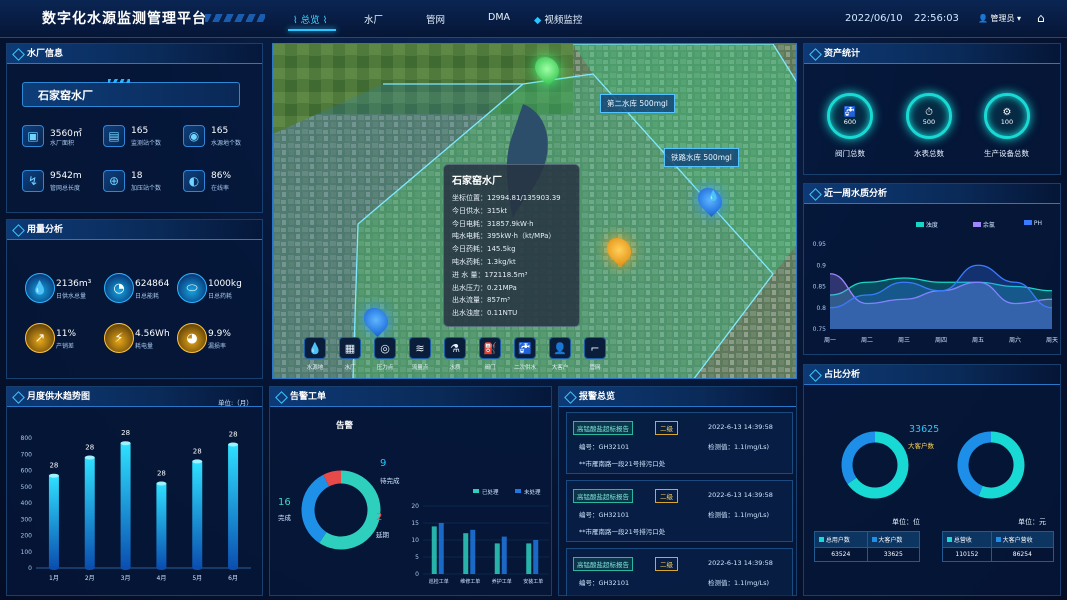  I want to click on flow-icon: ≋, so click(420, 348).